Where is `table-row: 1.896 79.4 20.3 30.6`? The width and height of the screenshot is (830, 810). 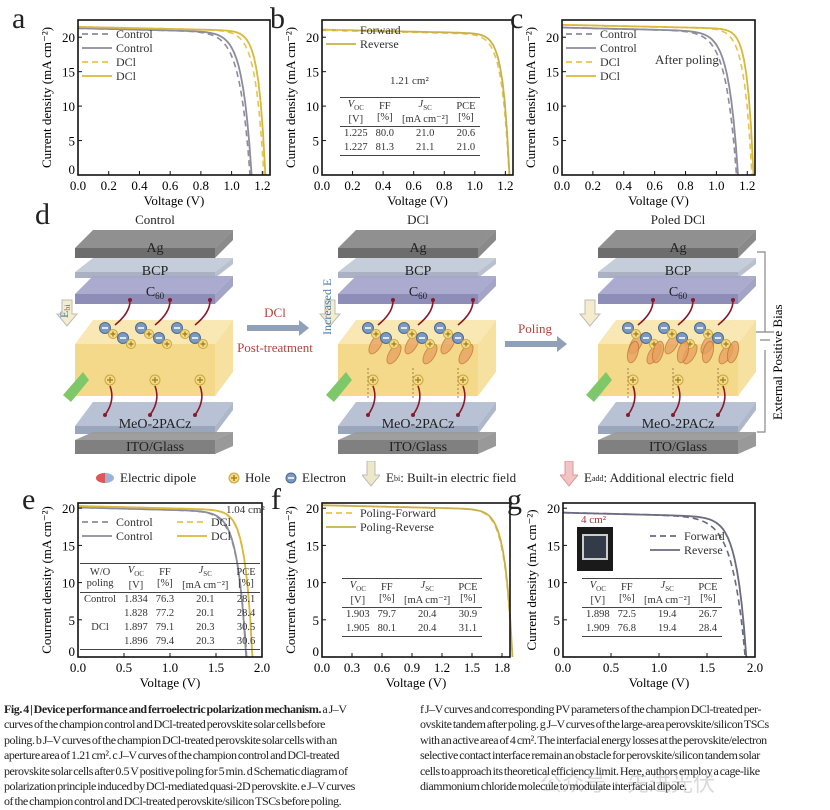 table-row: 1.896 79.4 20.3 30.6 is located at coordinates (170, 643).